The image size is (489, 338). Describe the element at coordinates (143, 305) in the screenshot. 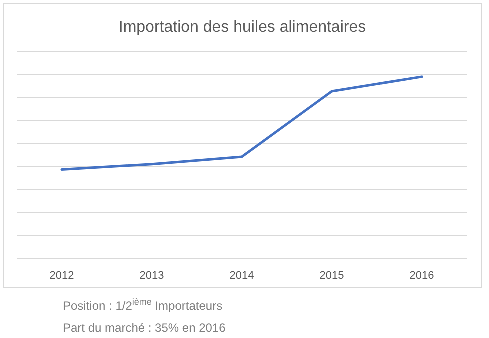

I see `text: Position : 1/2$^{ième}$ Importateurs` at that location.